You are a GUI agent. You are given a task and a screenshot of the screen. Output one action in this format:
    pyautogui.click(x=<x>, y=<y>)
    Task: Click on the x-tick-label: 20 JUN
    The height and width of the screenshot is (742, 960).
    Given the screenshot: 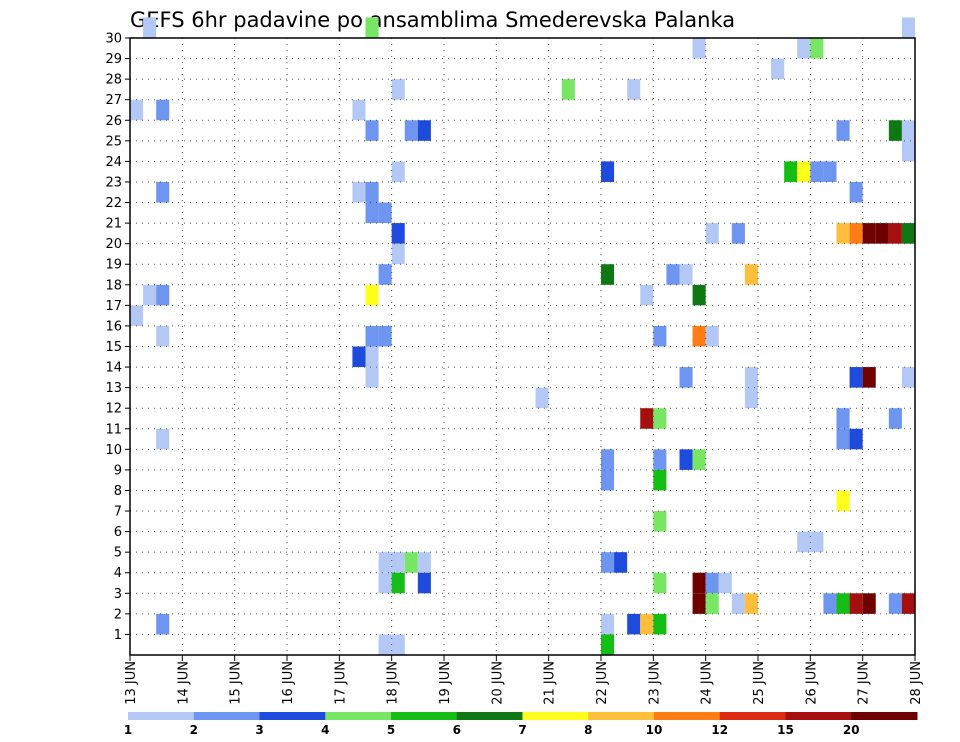 What is the action you would take?
    pyautogui.click(x=497, y=683)
    